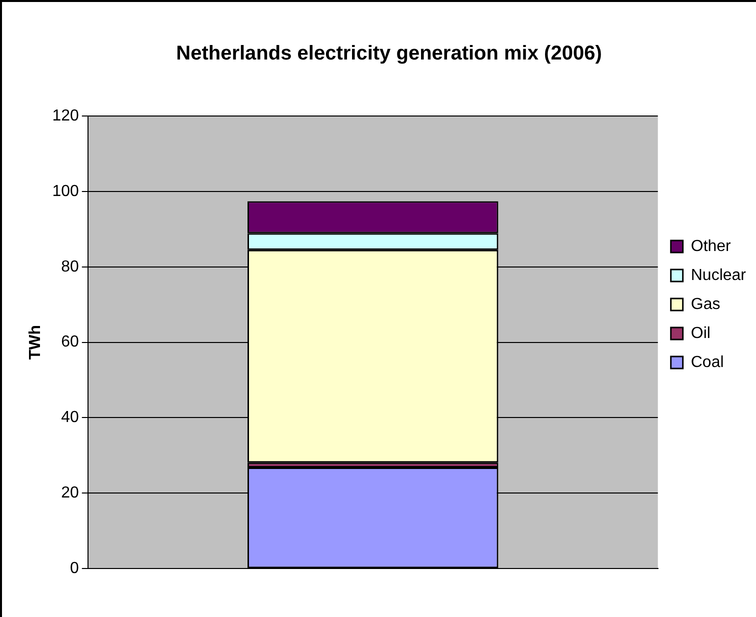  What do you see at coordinates (65, 191) in the screenshot?
I see `y-tick-label: 100` at bounding box center [65, 191].